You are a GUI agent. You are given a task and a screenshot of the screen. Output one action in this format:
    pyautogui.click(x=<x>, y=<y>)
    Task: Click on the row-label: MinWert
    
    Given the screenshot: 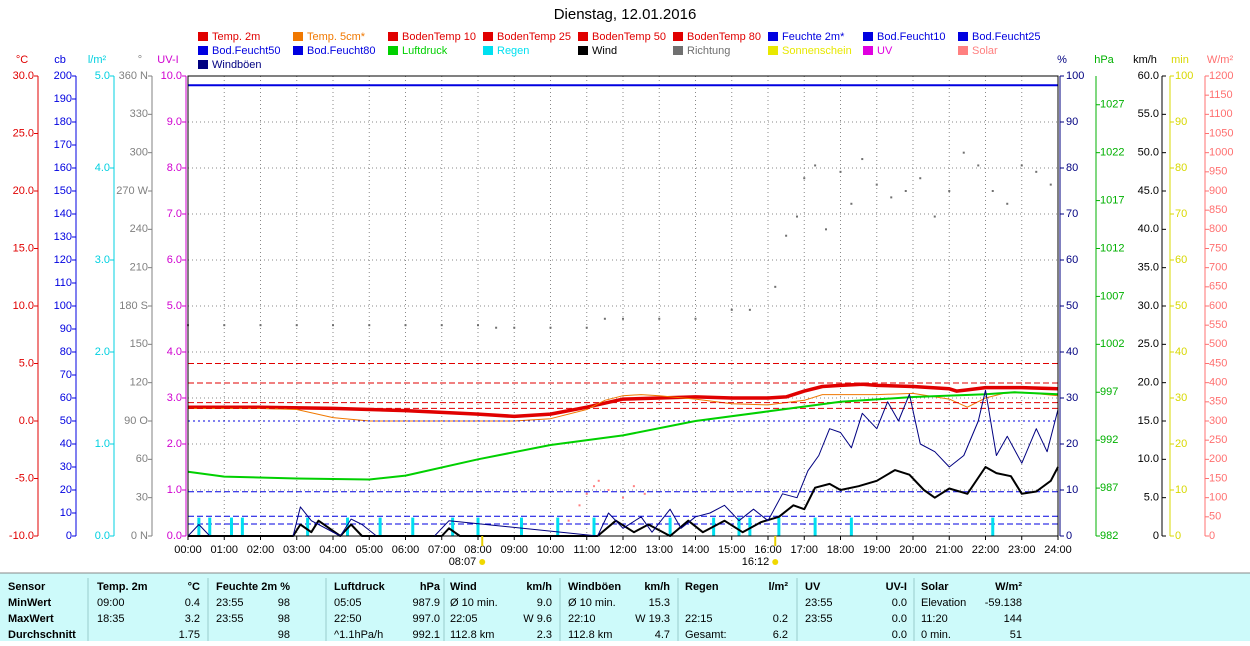 What is the action you would take?
    pyautogui.click(x=30, y=603)
    